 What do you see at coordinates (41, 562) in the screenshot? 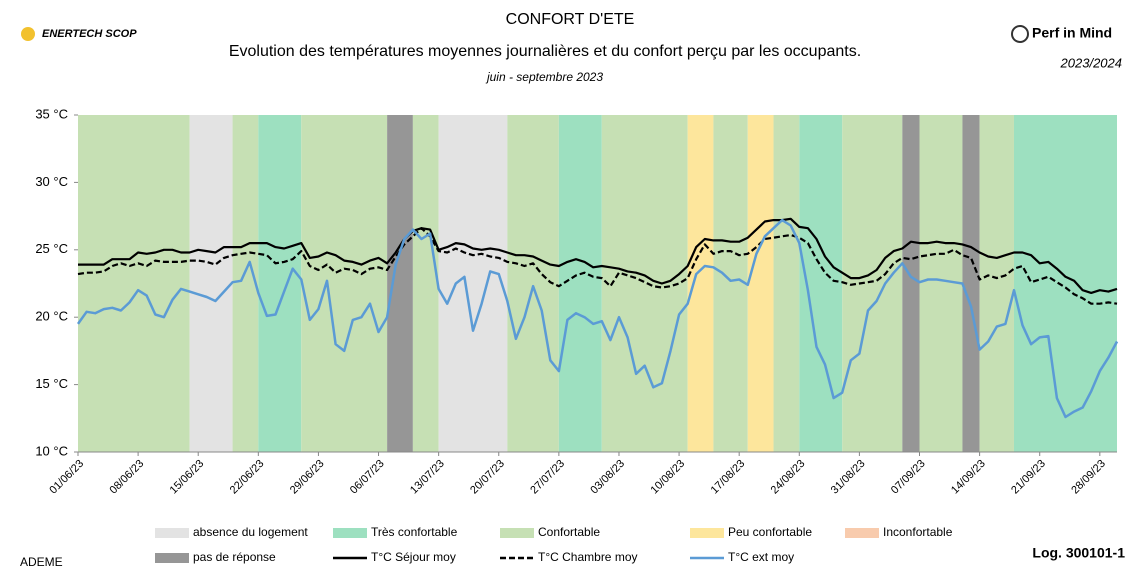
I see `source: ADEME` at bounding box center [41, 562].